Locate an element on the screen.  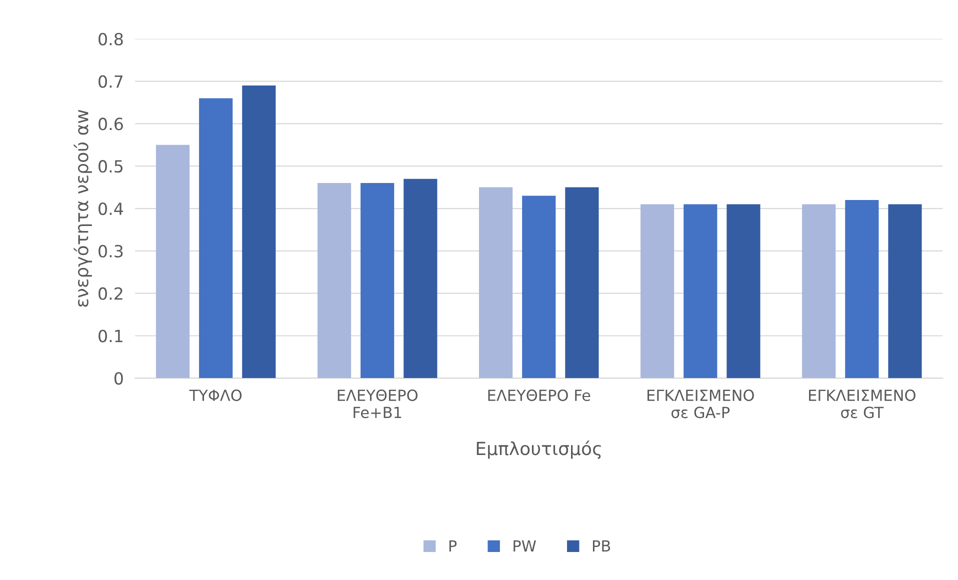
y-tick-label: 0.5 is located at coordinates (110, 166).